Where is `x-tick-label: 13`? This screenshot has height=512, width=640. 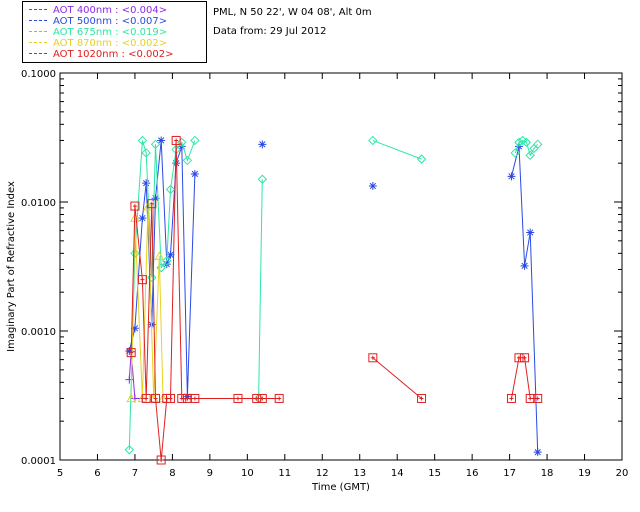
x-tick-label: 13 is located at coordinates (359, 473).